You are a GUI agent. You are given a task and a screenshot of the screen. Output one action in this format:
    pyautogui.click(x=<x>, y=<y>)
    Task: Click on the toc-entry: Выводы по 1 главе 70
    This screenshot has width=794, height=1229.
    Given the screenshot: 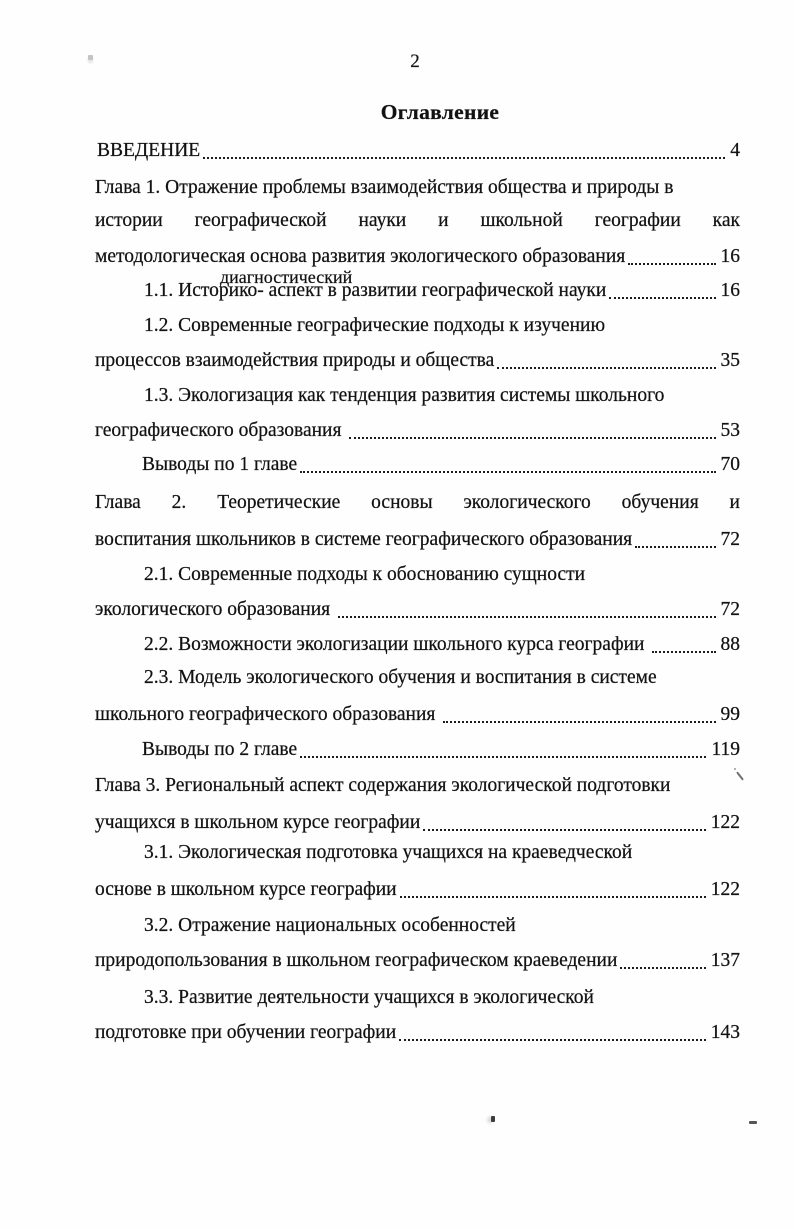 What is the action you would take?
    pyautogui.click(x=417, y=465)
    